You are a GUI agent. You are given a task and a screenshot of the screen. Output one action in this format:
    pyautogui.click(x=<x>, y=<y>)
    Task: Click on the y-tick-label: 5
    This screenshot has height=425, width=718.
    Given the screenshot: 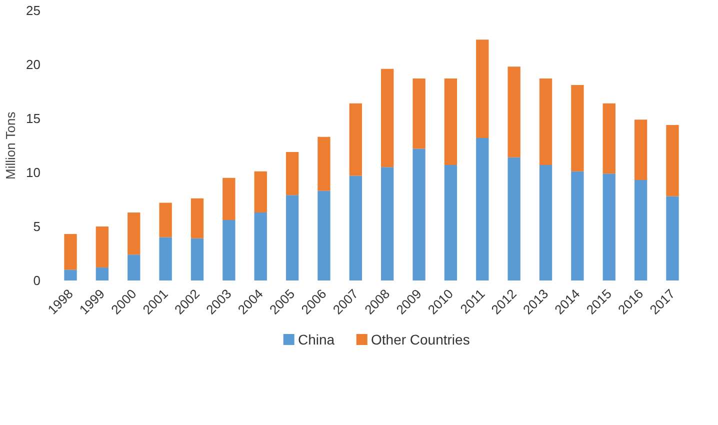 What is the action you would take?
    pyautogui.click(x=37, y=226)
    